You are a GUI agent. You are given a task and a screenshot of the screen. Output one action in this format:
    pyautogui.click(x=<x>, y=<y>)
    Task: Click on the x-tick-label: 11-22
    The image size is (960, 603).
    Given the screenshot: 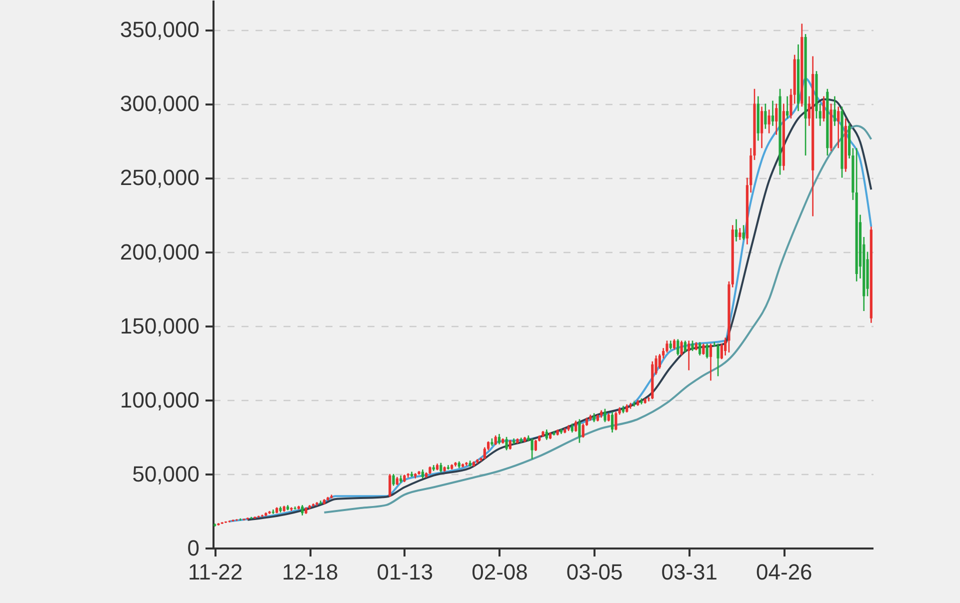 What is the action you would take?
    pyautogui.click(x=215, y=572)
    